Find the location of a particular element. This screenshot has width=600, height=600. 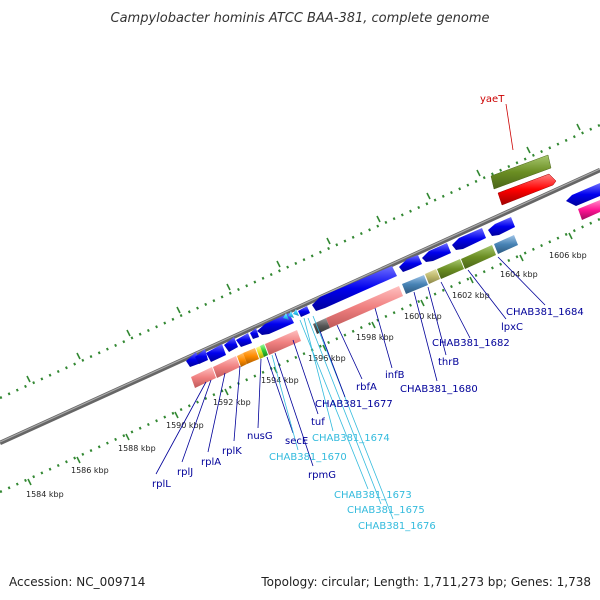

feature-edge-magenta is located at coordinates (589, 210).